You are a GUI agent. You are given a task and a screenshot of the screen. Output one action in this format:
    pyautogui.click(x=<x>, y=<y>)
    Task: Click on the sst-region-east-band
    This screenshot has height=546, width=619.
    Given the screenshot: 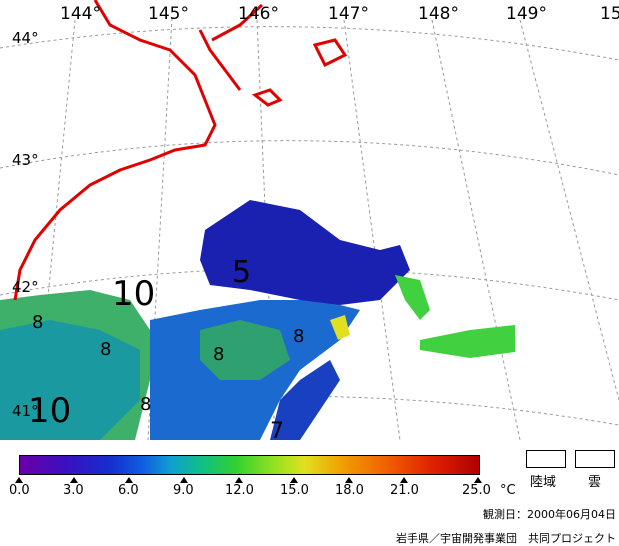 What is the action you would take?
    pyautogui.click(x=467, y=341)
    